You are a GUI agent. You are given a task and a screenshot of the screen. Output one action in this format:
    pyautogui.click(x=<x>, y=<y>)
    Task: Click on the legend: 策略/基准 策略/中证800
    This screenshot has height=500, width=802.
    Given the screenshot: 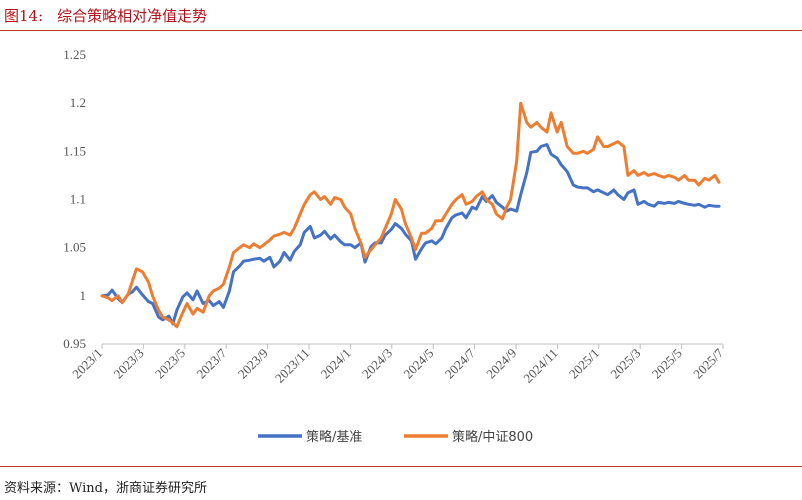 What is the action you would take?
    pyautogui.click(x=395, y=437)
    